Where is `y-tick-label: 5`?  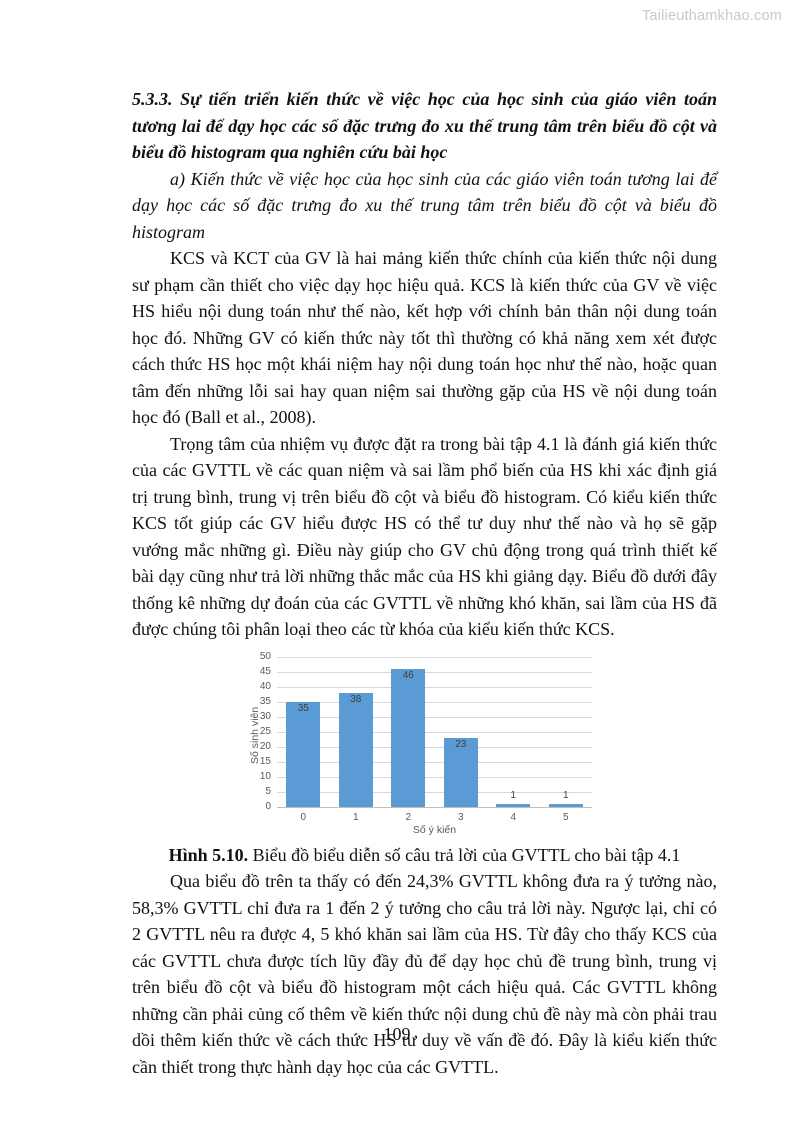
y-tick-label: 5 is located at coordinates (268, 791).